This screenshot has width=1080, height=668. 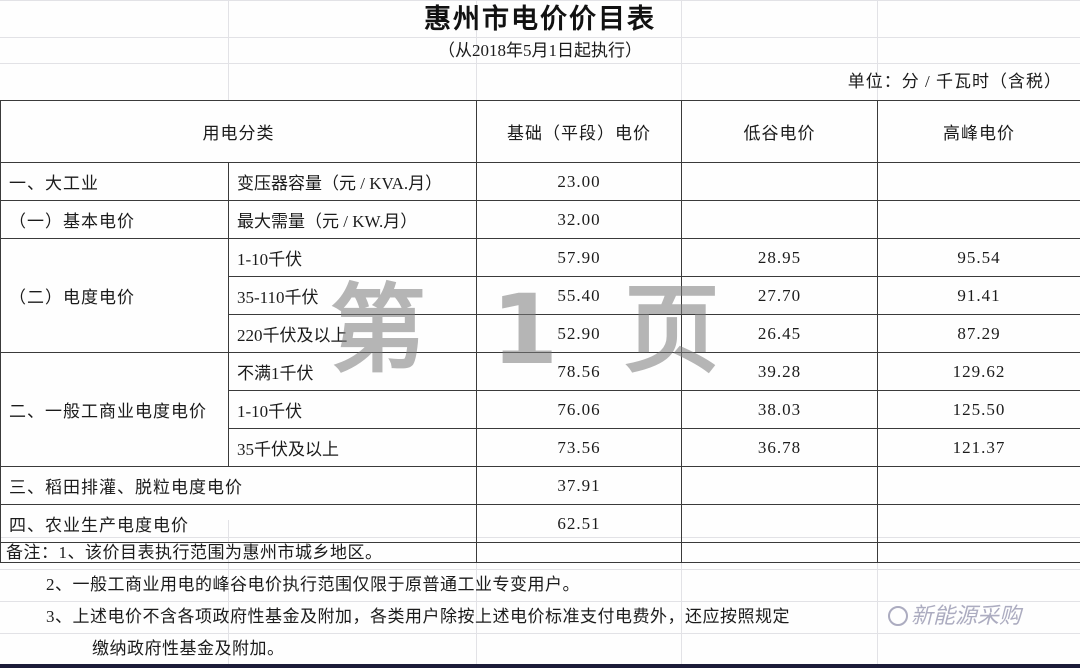 I want to click on table-row: 1-10千伏 76.06 38.03 125.50, so click(x=540, y=409).